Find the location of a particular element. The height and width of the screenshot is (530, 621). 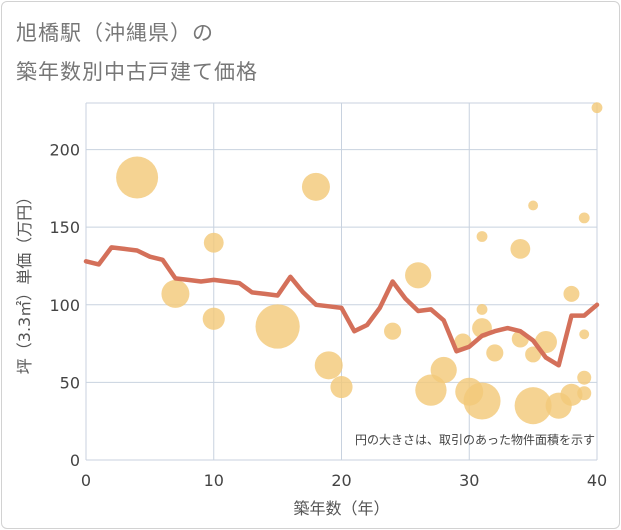

chart-title-line-1: 旭橋駅（沖縄県）の is located at coordinates (115, 33).